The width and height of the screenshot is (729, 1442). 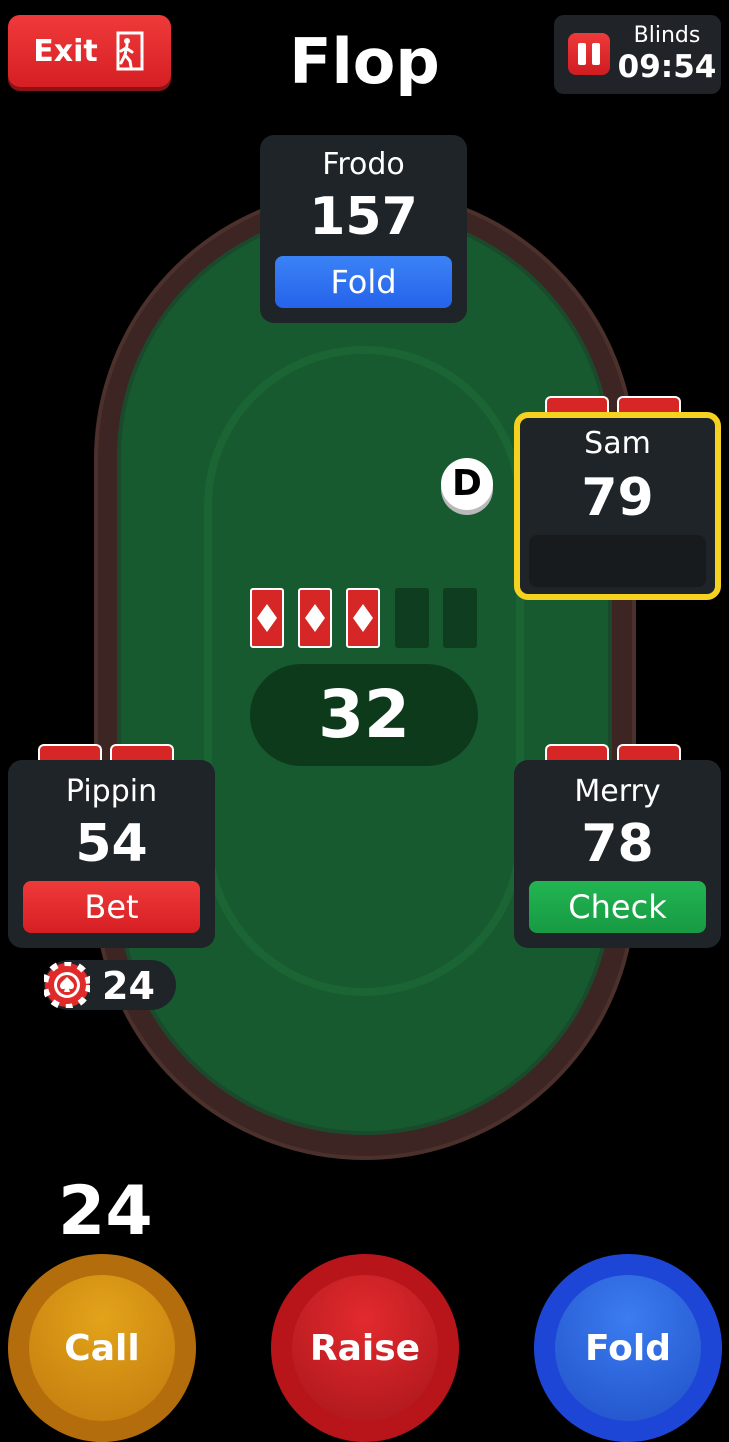 I want to click on call-button: Call, so click(x=102, y=1348).